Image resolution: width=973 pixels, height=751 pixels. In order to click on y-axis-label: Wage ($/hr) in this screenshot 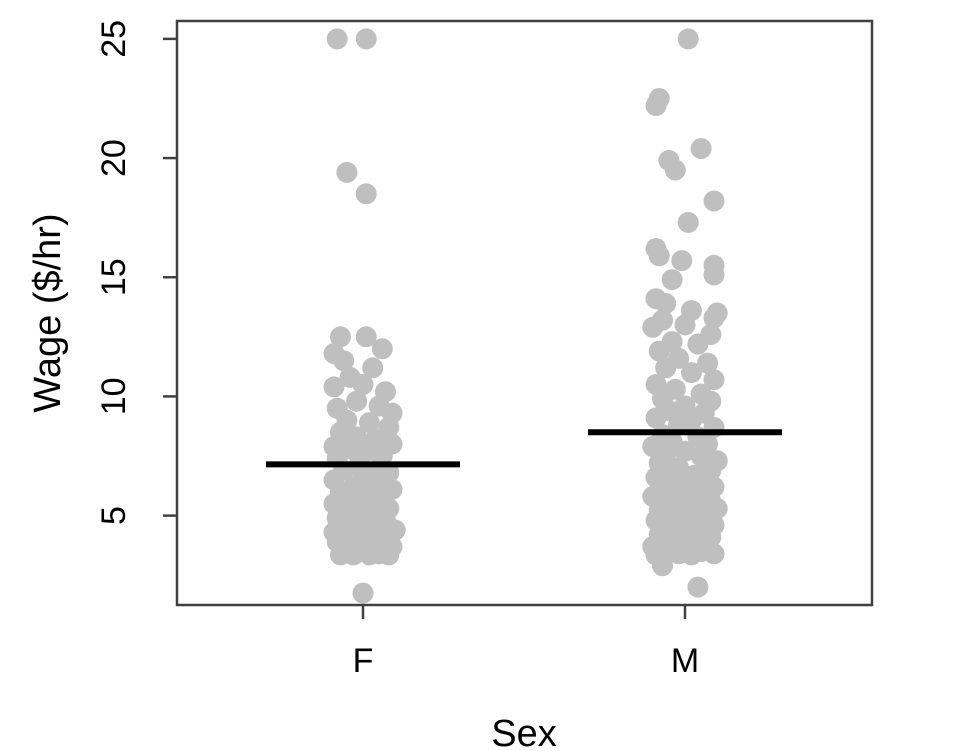, I will do `click(48, 312)`.